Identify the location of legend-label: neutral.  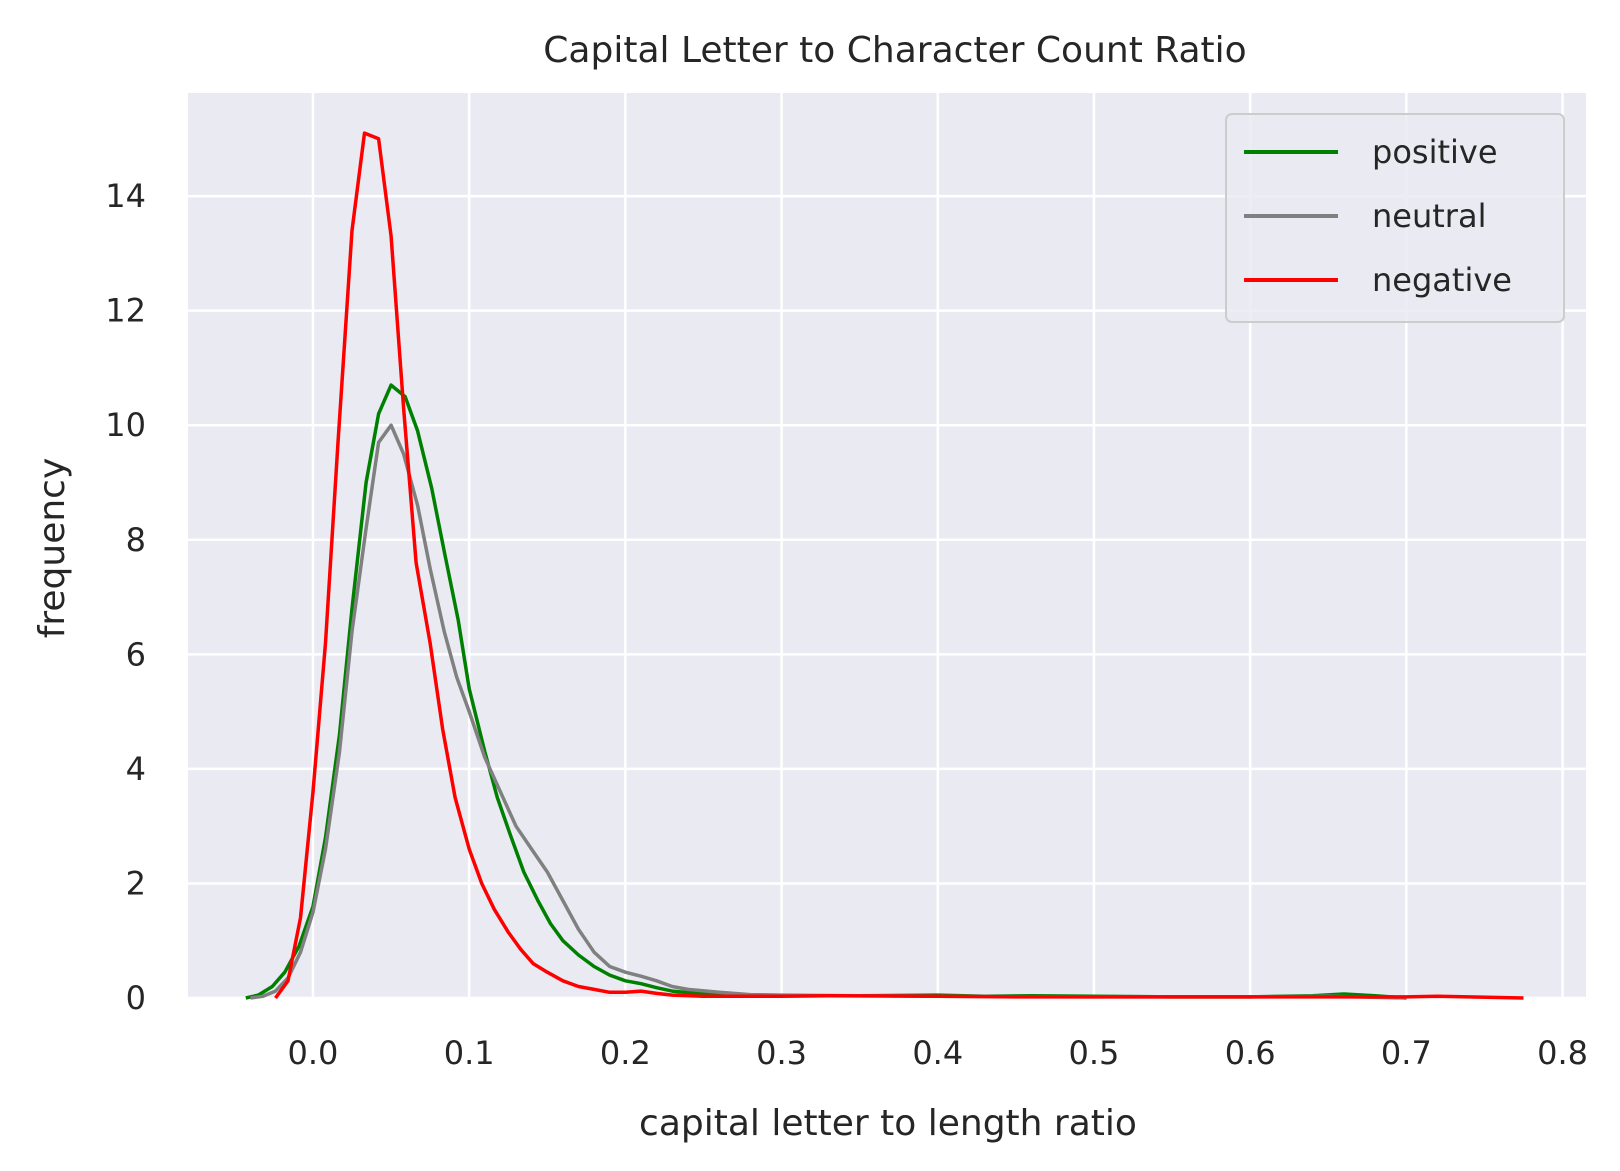
(1429, 216).